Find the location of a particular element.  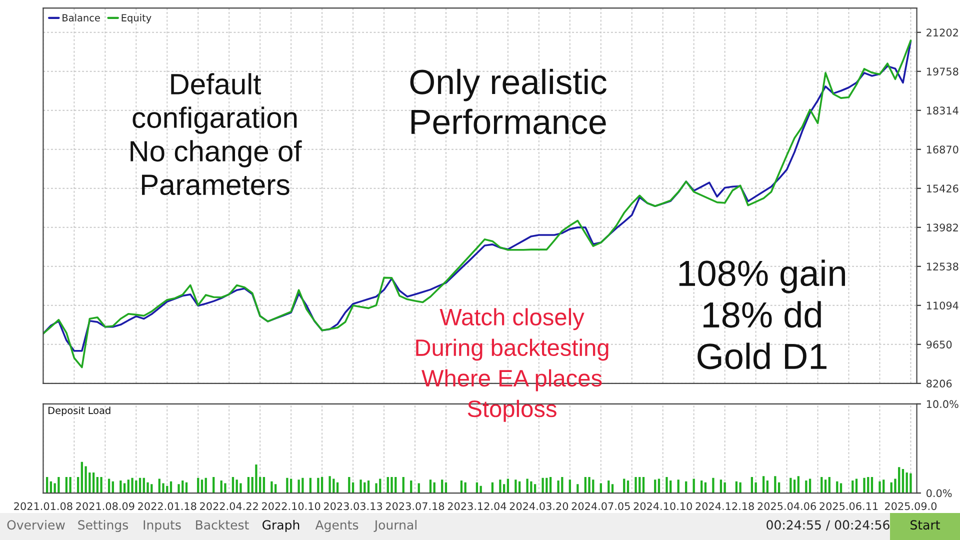

y-tick-label: 13982 is located at coordinates (942, 228).